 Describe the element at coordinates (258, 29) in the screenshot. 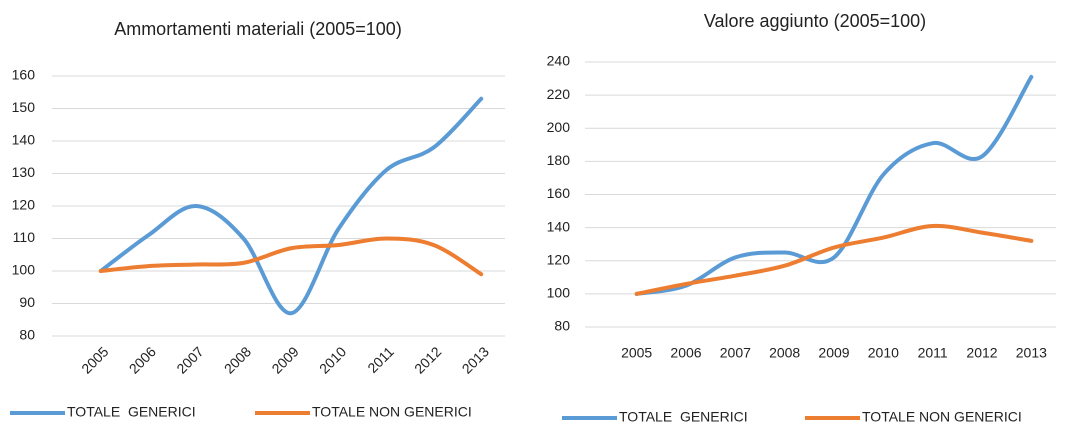

I see `chart-title: Ammortamenti materiali (2005=100)` at that location.